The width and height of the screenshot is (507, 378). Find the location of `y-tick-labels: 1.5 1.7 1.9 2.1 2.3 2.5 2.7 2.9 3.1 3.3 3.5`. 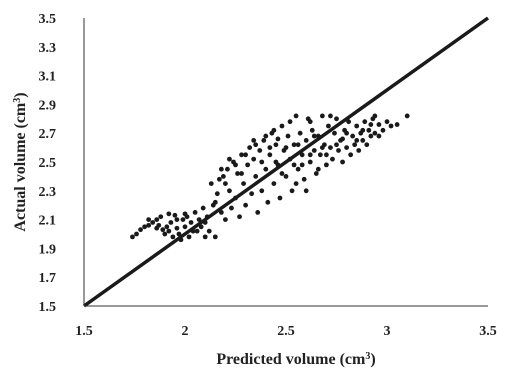

y-tick-labels: 1.5 1.7 1.9 2.1 2.3 2.5 2.7 2.9 3.1 3.3 3.5 is located at coordinates (48, 163).